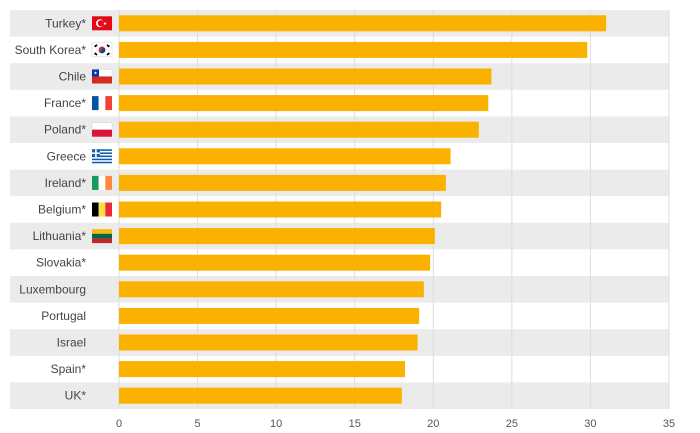 This screenshot has height=433, width=700. Describe the element at coordinates (282, 182) in the screenshot. I see `bar-ireland` at that location.